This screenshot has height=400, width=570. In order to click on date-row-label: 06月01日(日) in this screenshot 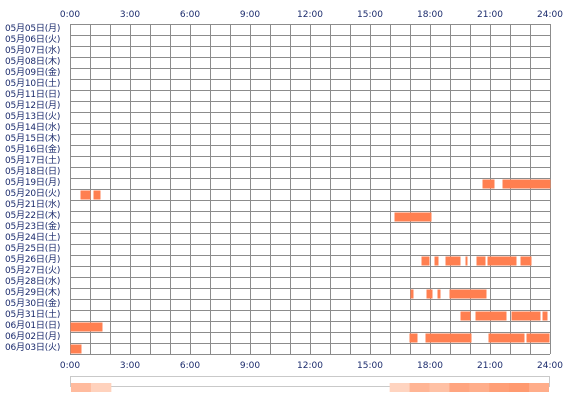, I will do `click(33, 326)`.